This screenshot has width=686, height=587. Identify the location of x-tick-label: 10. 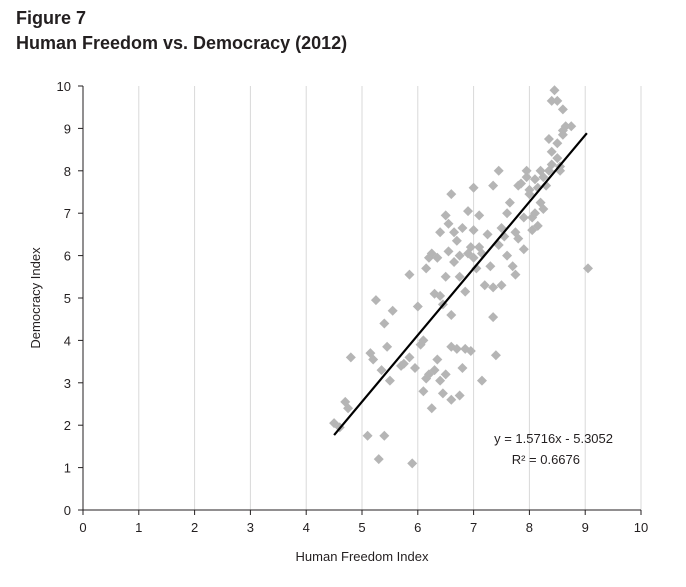
(641, 527).